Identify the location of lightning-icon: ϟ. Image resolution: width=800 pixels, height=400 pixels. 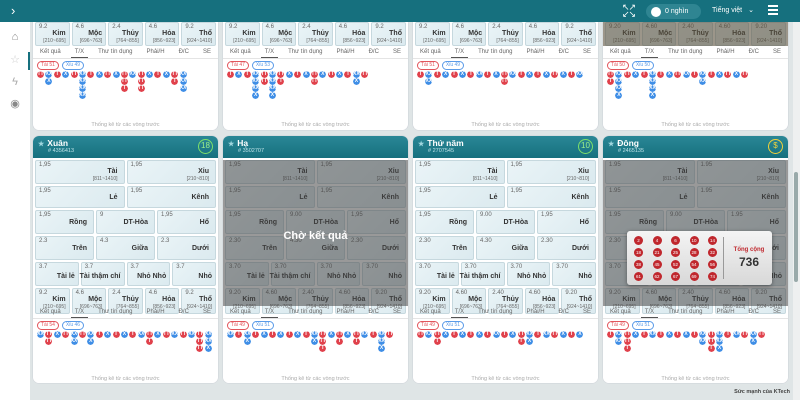
(15, 82).